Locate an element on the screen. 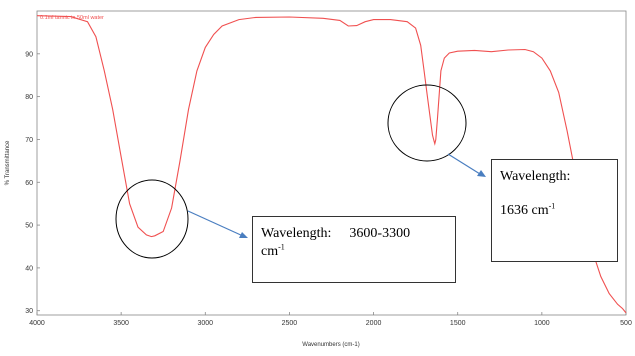 This screenshot has height=356, width=635. callout-oh-value: 3600-3300 is located at coordinates (380, 233).